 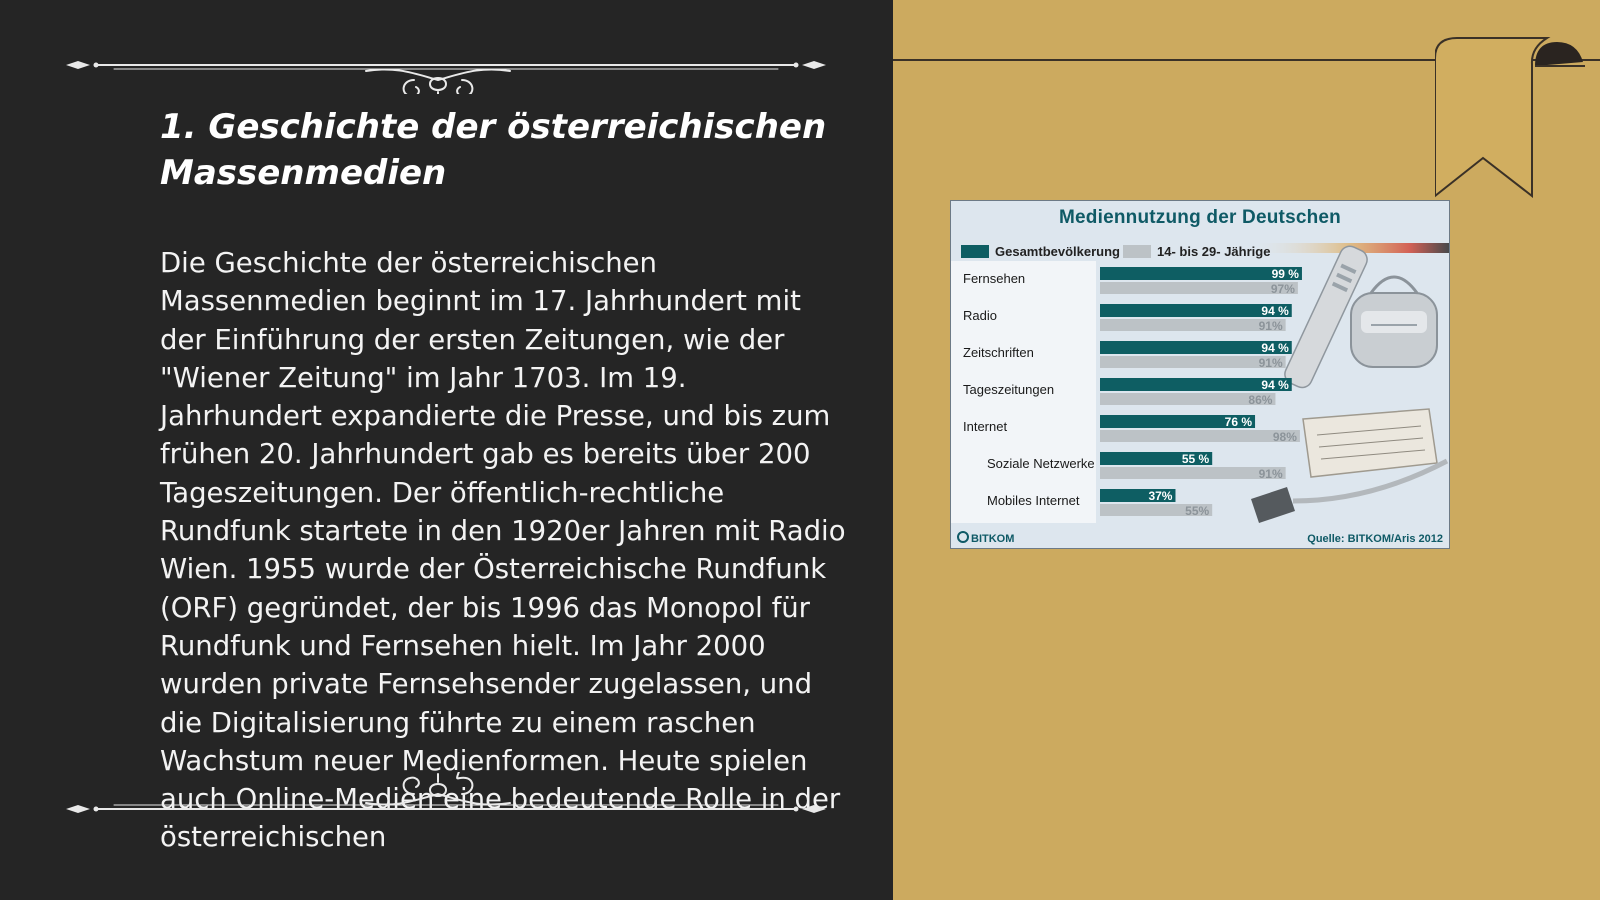 What do you see at coordinates (1008, 389) in the screenshot?
I see `category-label: Tageszeitungen` at bounding box center [1008, 389].